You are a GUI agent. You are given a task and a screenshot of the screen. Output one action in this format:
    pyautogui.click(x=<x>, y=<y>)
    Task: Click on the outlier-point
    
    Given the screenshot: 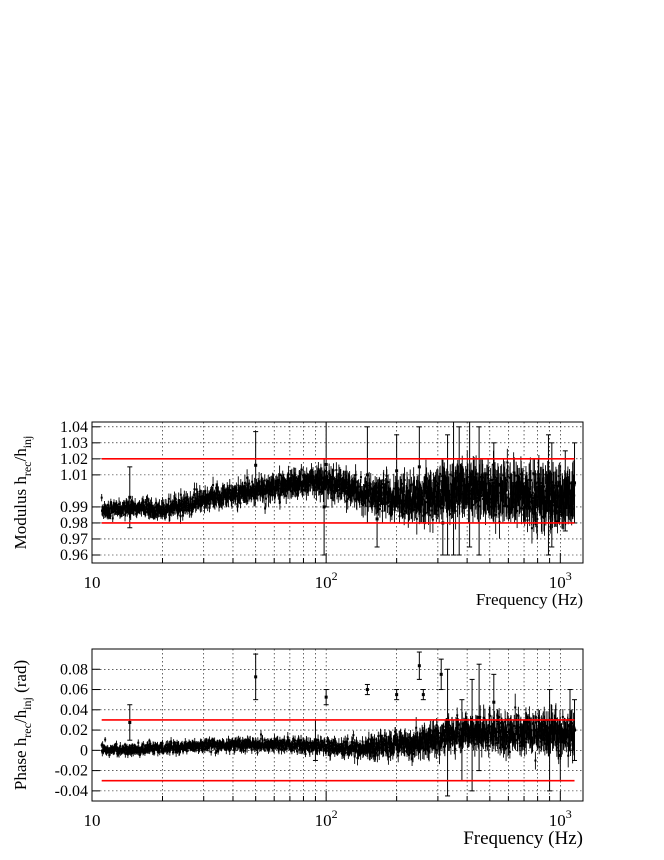 What is the action you would take?
    pyautogui.click(x=326, y=464)
    